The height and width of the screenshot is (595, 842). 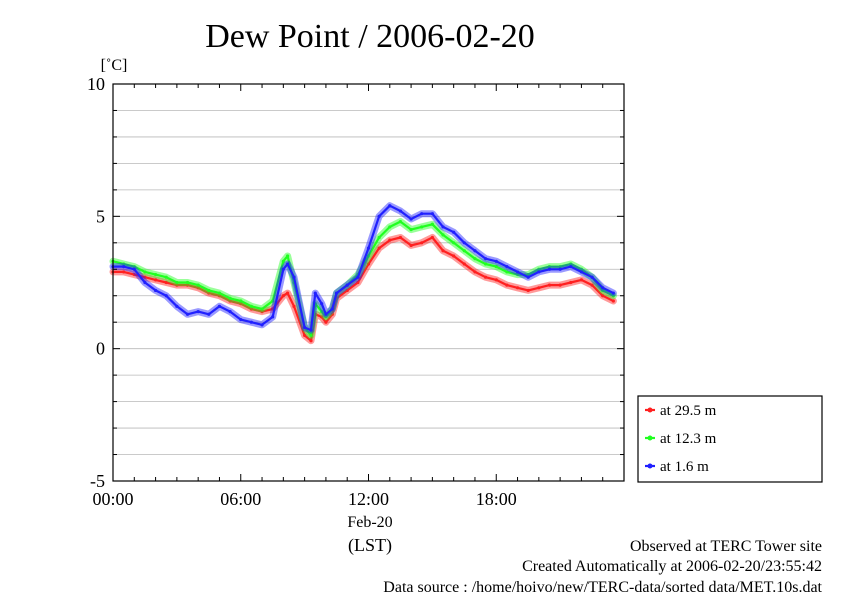 I want to click on chart-title: Dew Point / 2006-02-20, so click(x=370, y=36).